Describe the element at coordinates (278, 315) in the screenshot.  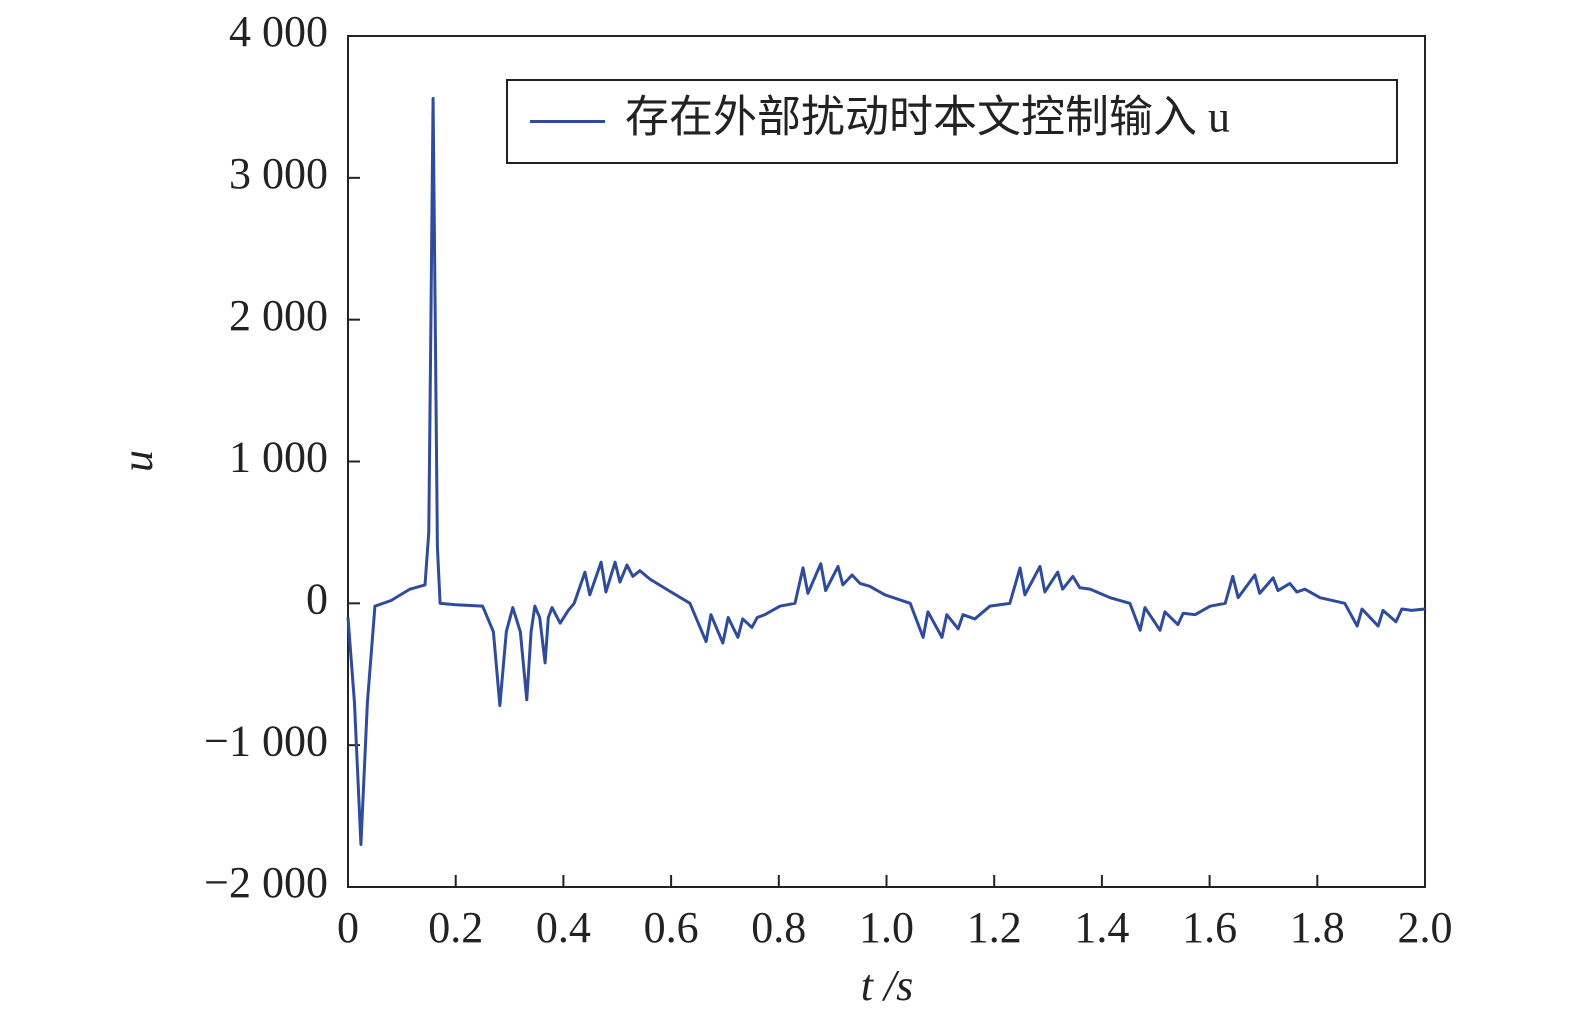
I see `y-tick-label: 2 000` at that location.